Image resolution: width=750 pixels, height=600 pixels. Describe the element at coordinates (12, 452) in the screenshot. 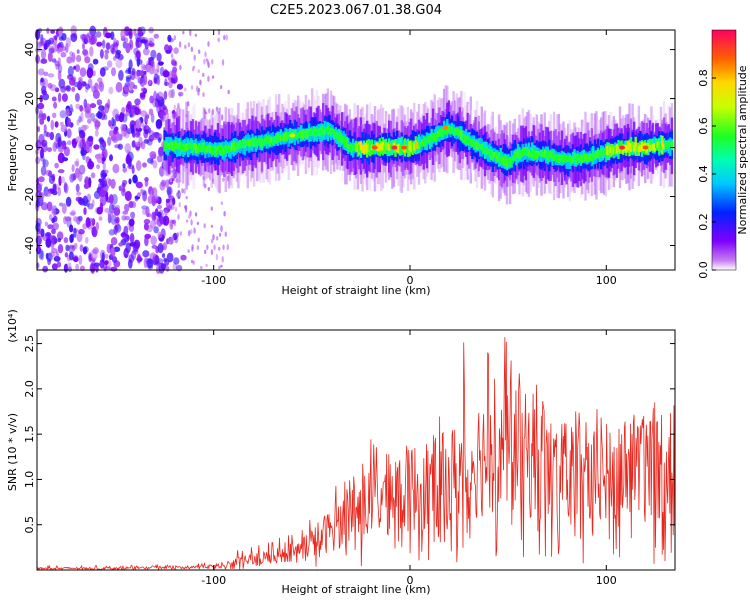

I see `snr-ylabel: SNR (10 * v/v)` at that location.